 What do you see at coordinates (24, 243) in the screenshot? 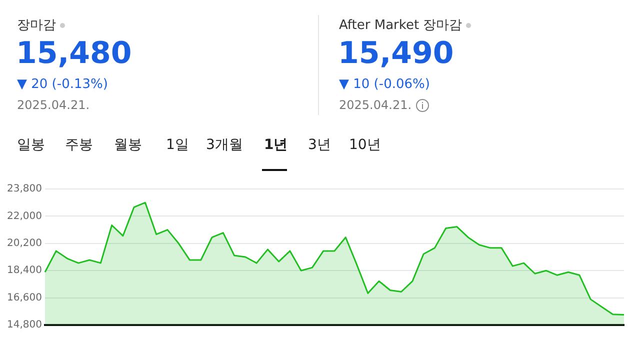
I see `y-tick-label: 20,200` at bounding box center [24, 243].